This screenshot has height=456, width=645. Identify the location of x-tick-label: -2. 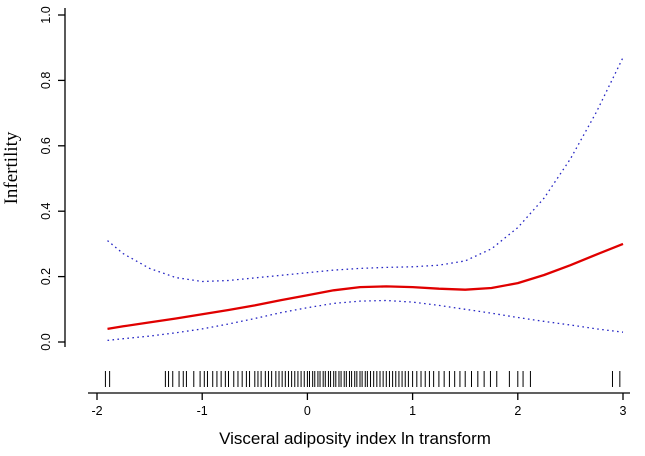
(96, 411).